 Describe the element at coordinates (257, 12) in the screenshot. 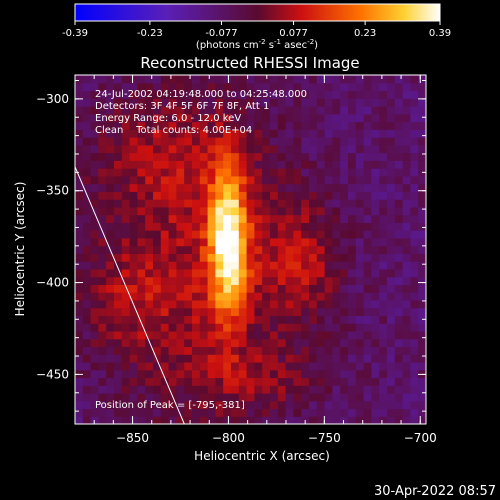

I see `colorbar-frame` at that location.